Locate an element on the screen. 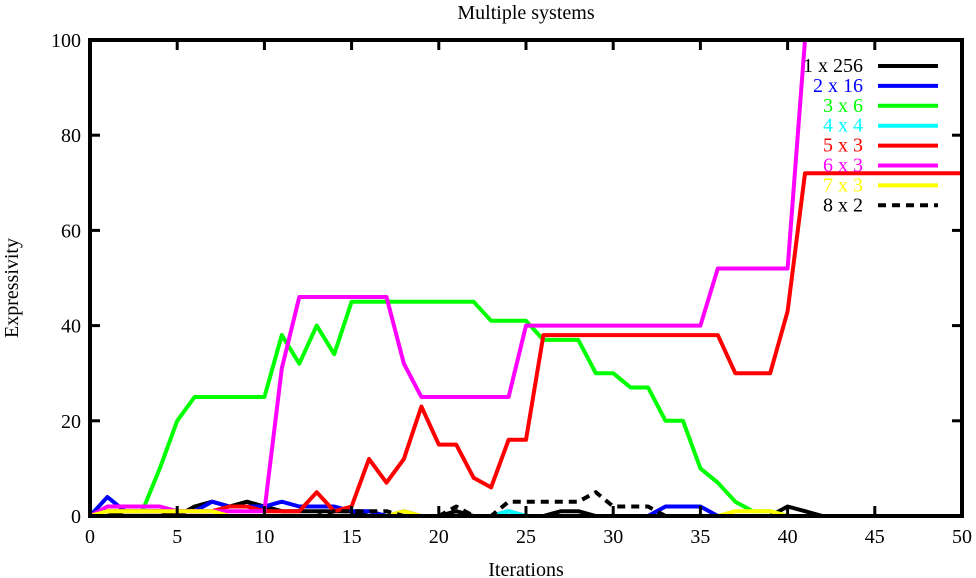 The image size is (976, 578). x-tick-label: 15 is located at coordinates (352, 537).